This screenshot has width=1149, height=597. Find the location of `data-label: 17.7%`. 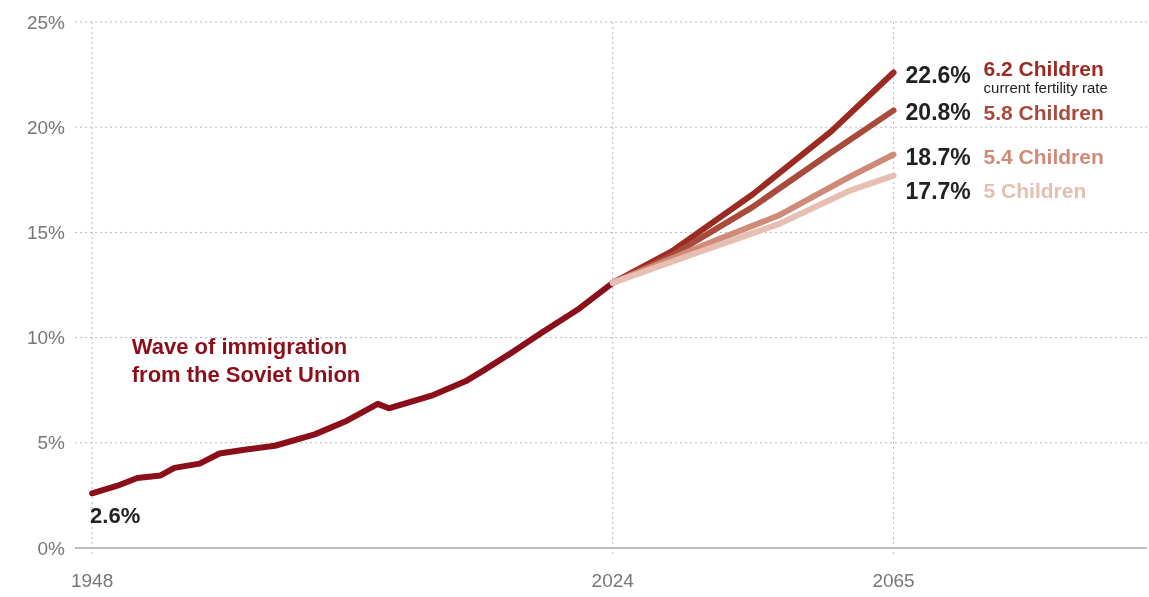

data-label: 17.7% is located at coordinates (938, 190).